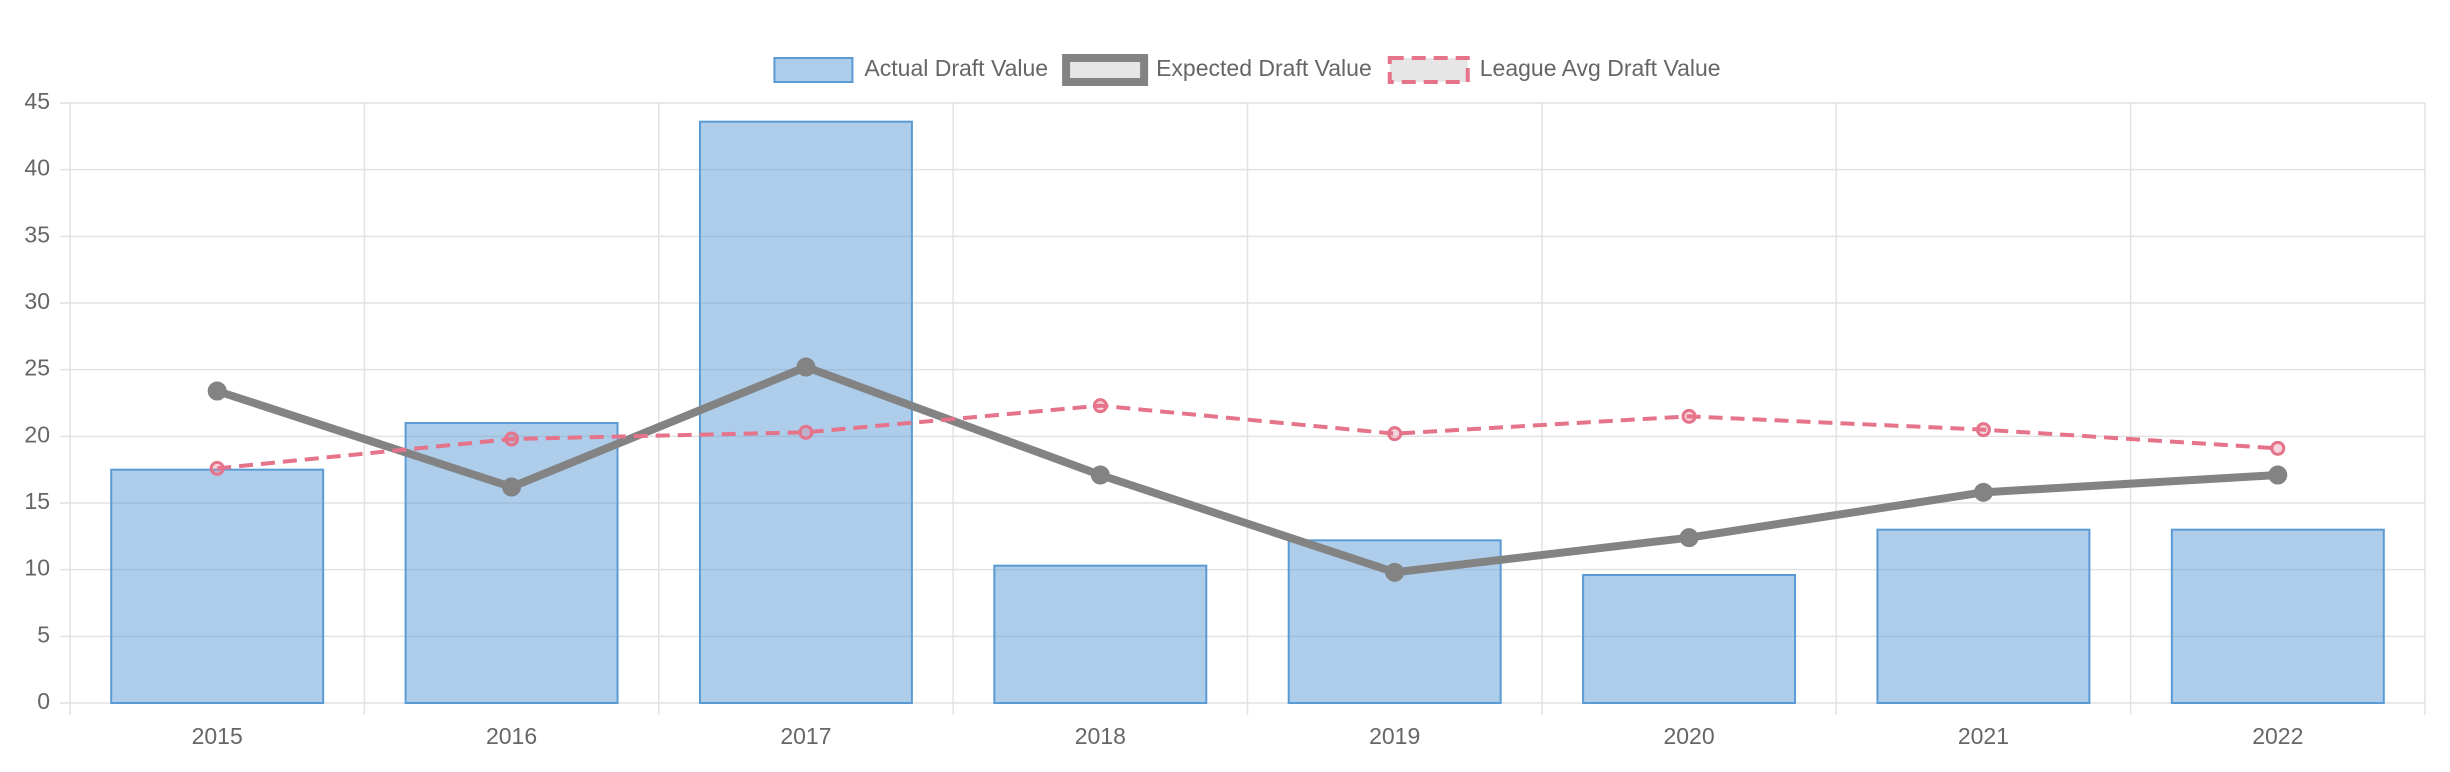  Describe the element at coordinates (37, 368) in the screenshot. I see `y-tick-label: 25` at that location.